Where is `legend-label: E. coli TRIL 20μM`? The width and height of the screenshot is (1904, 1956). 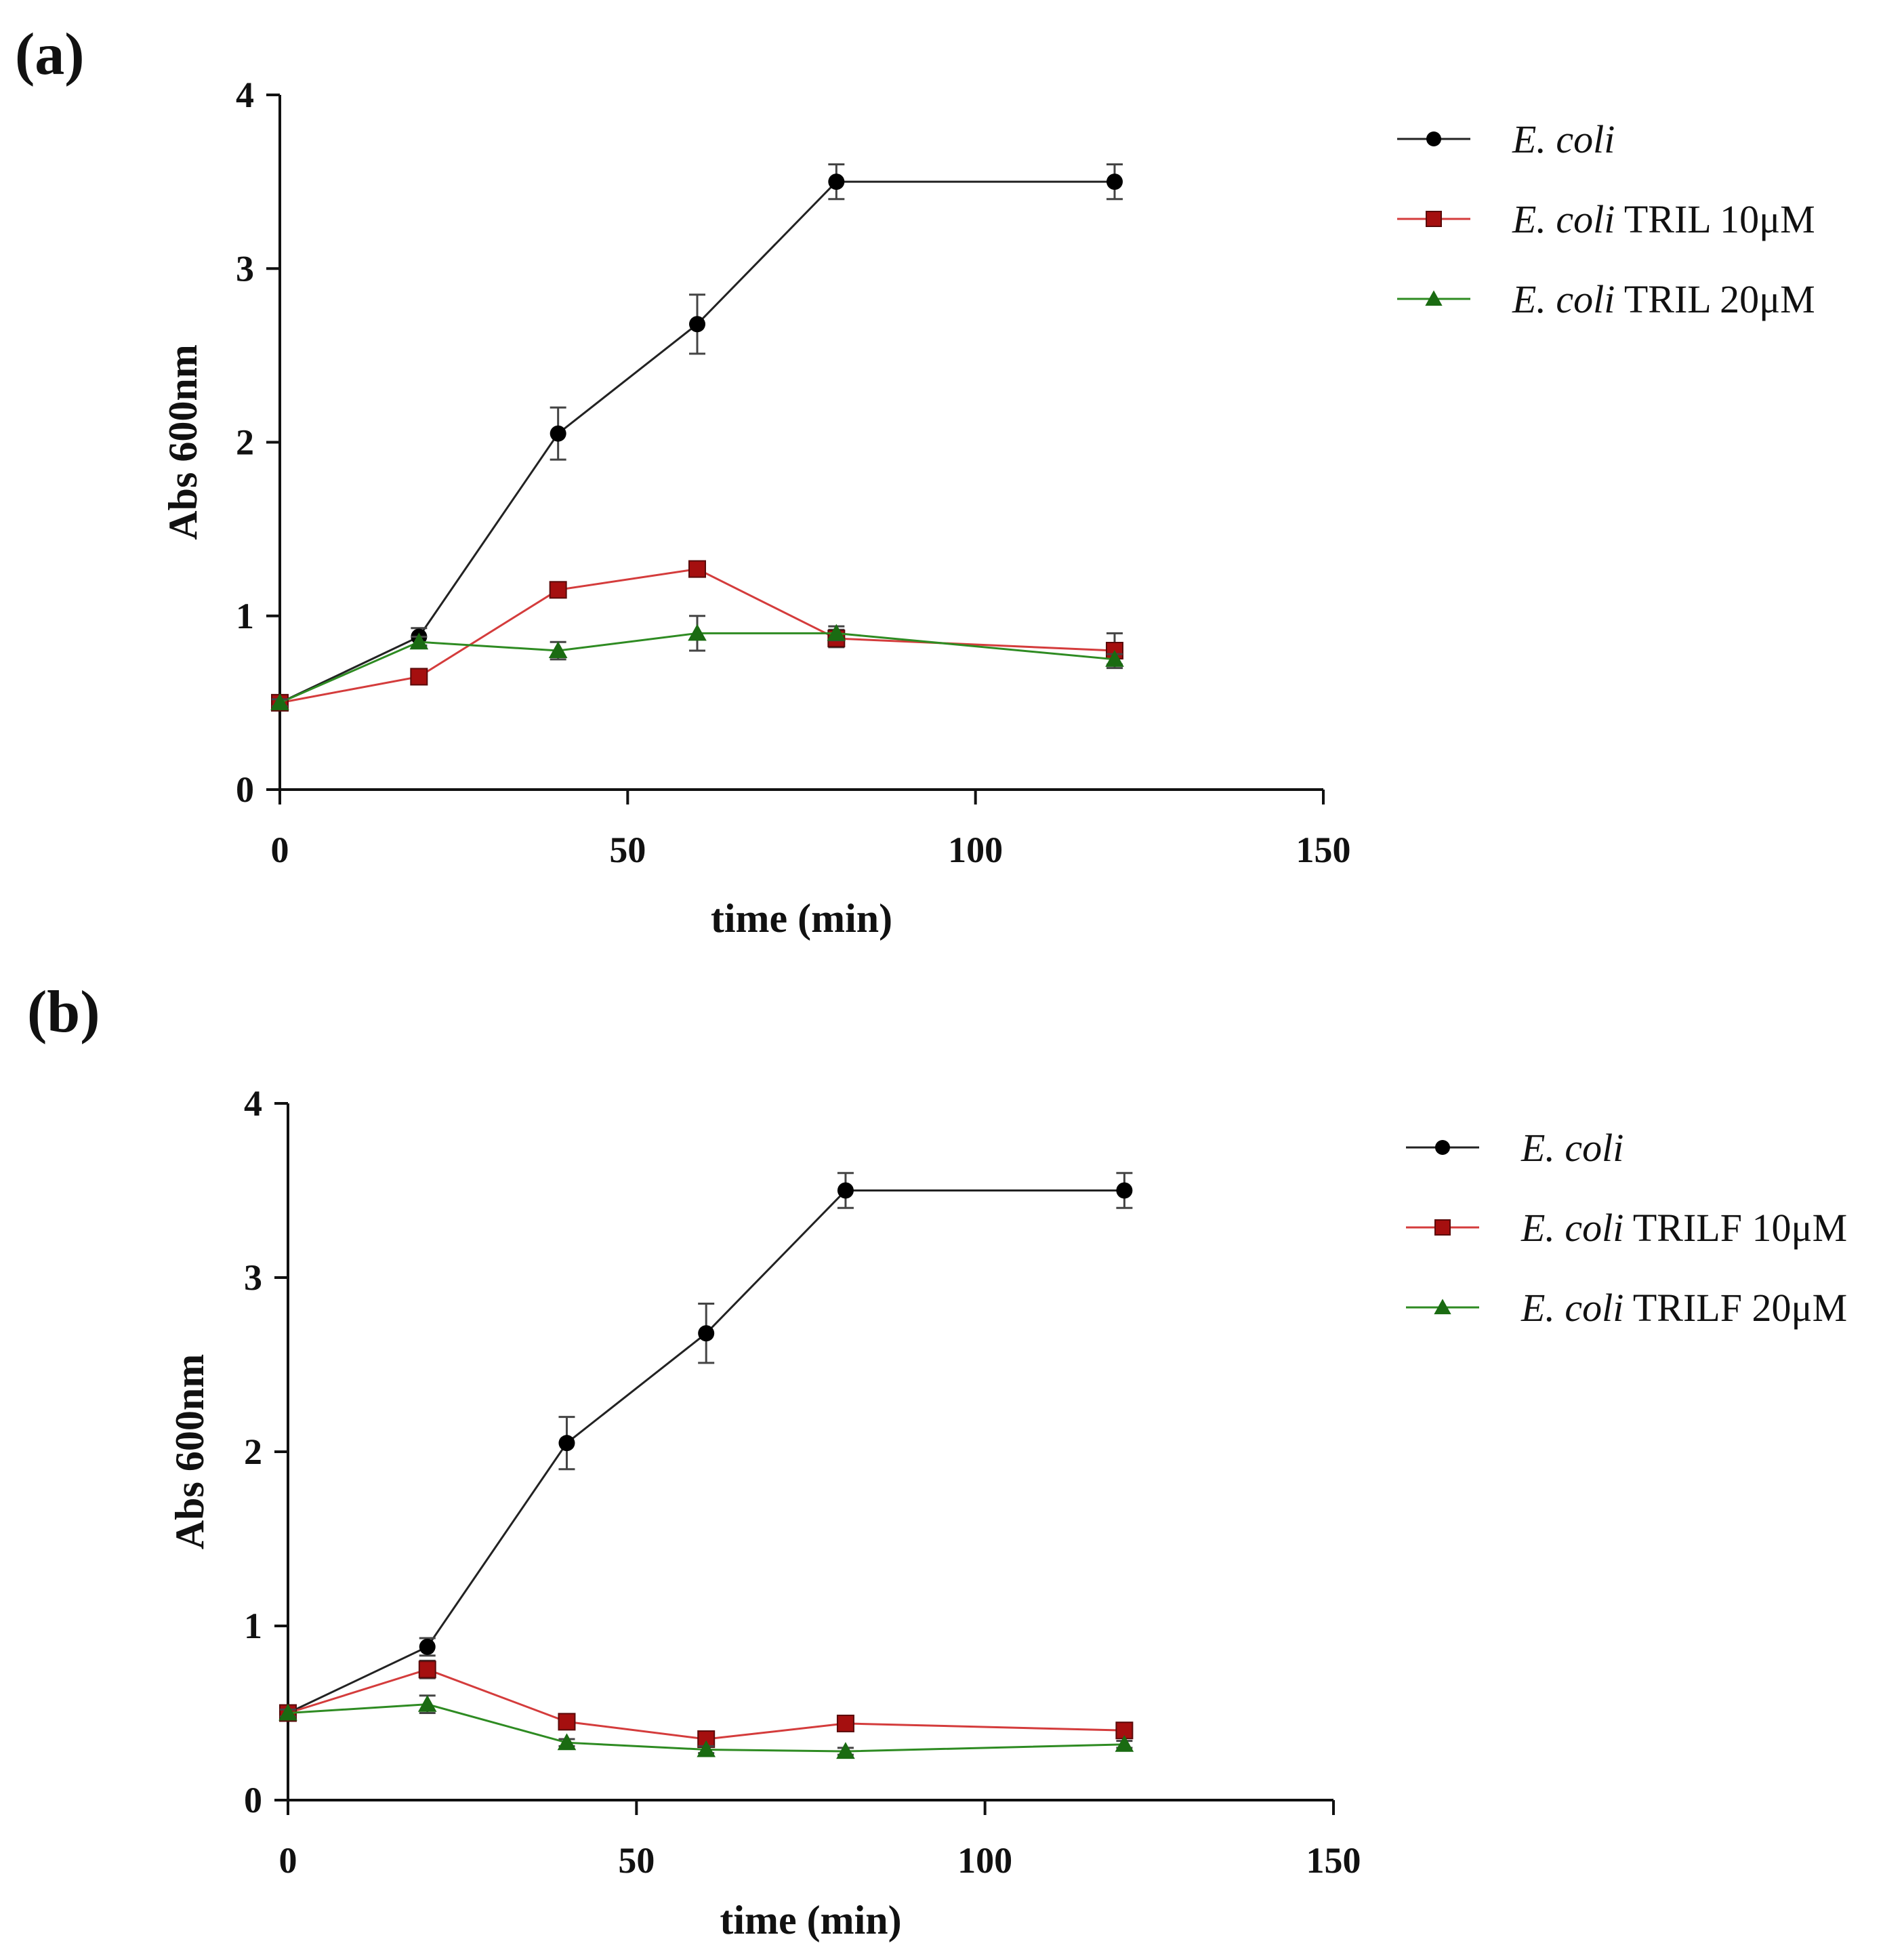 legend-label: E. coli TRIL 20μM is located at coordinates (1664, 299).